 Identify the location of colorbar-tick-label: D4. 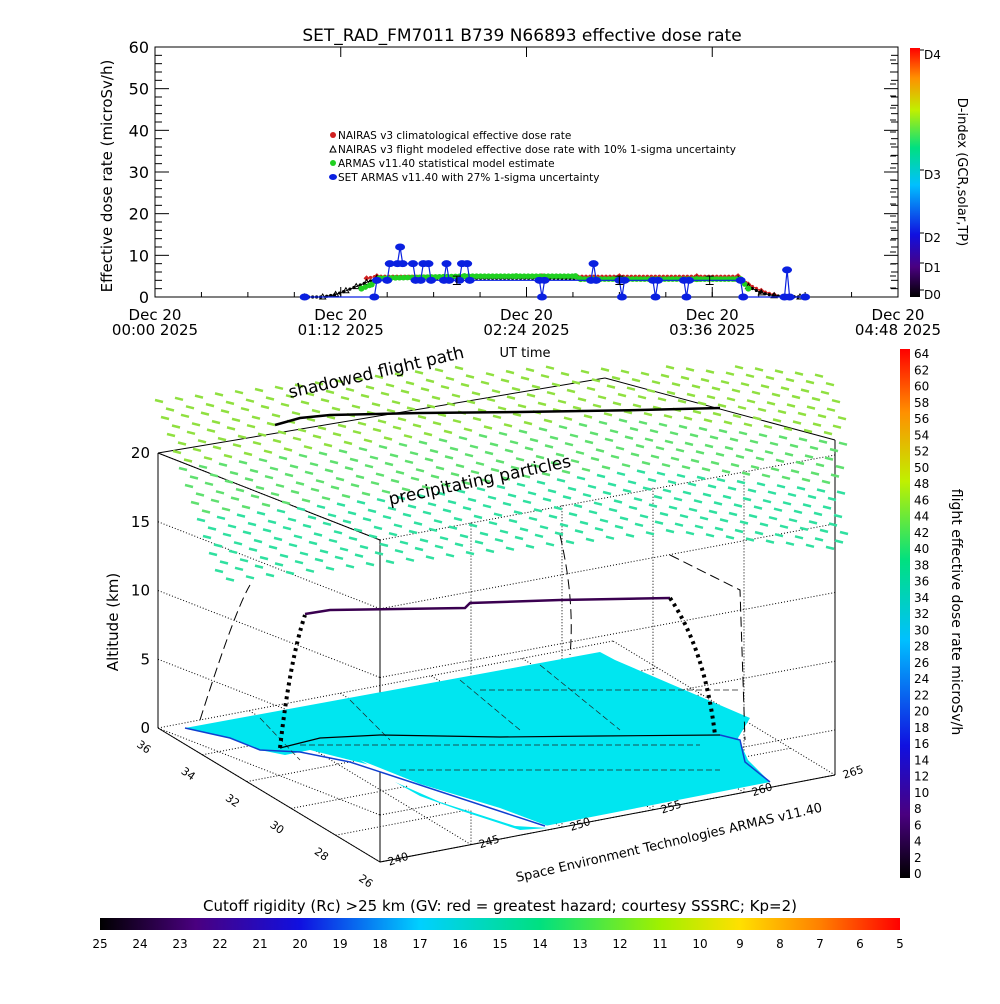
(932, 55).